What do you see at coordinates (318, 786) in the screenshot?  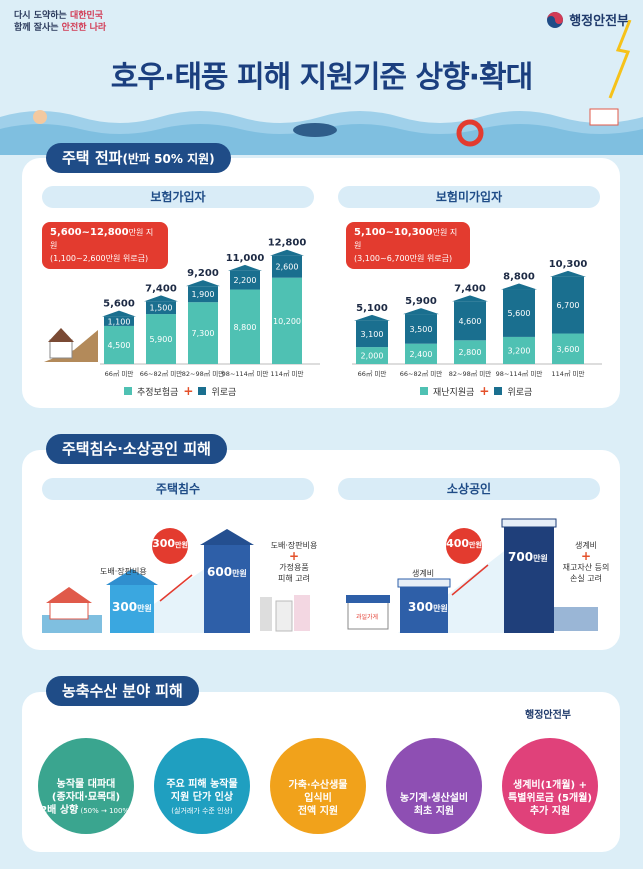 I see `agri-support-item: 가축·수산생물 입식비 전액 지원` at bounding box center [318, 786].